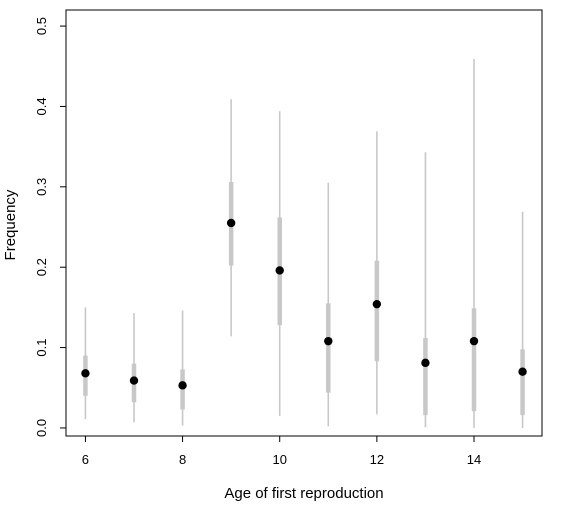  I want to click on x-tick-label-10: 10, so click(279, 459).